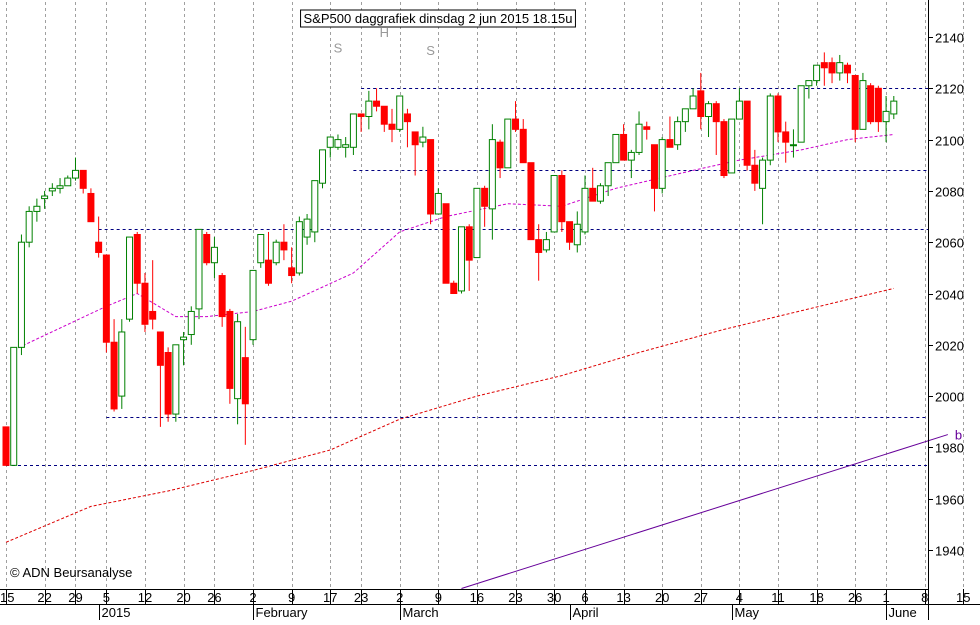 Image resolution: width=980 pixels, height=625 pixels. What do you see at coordinates (421, 612) in the screenshot?
I see `month-label: March` at bounding box center [421, 612].